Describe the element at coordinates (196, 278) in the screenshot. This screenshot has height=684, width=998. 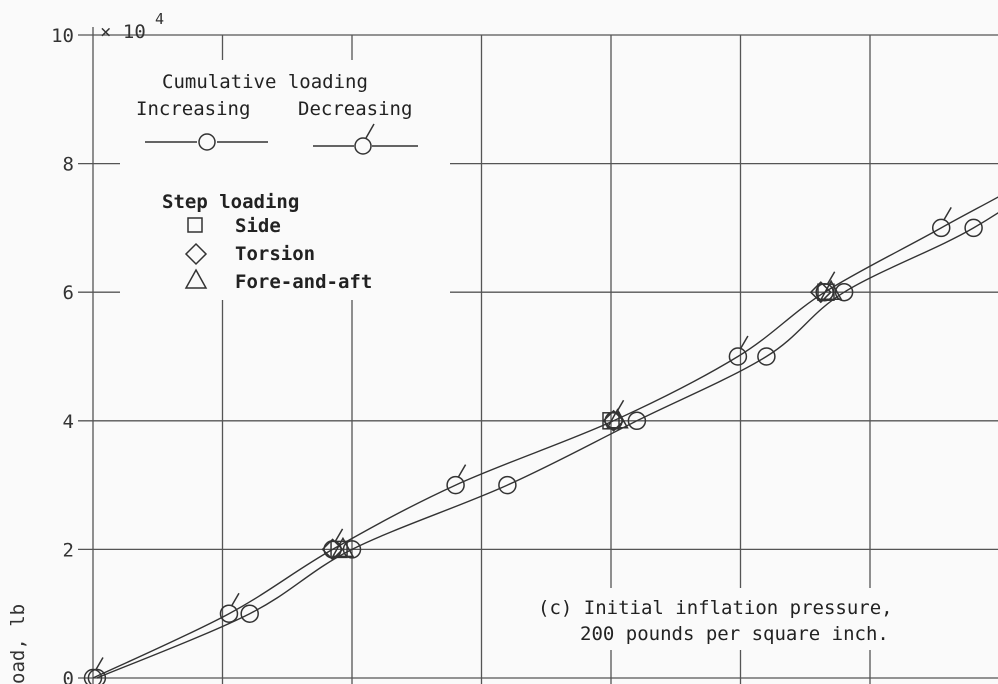
I see `legend-triangle-icon` at that location.